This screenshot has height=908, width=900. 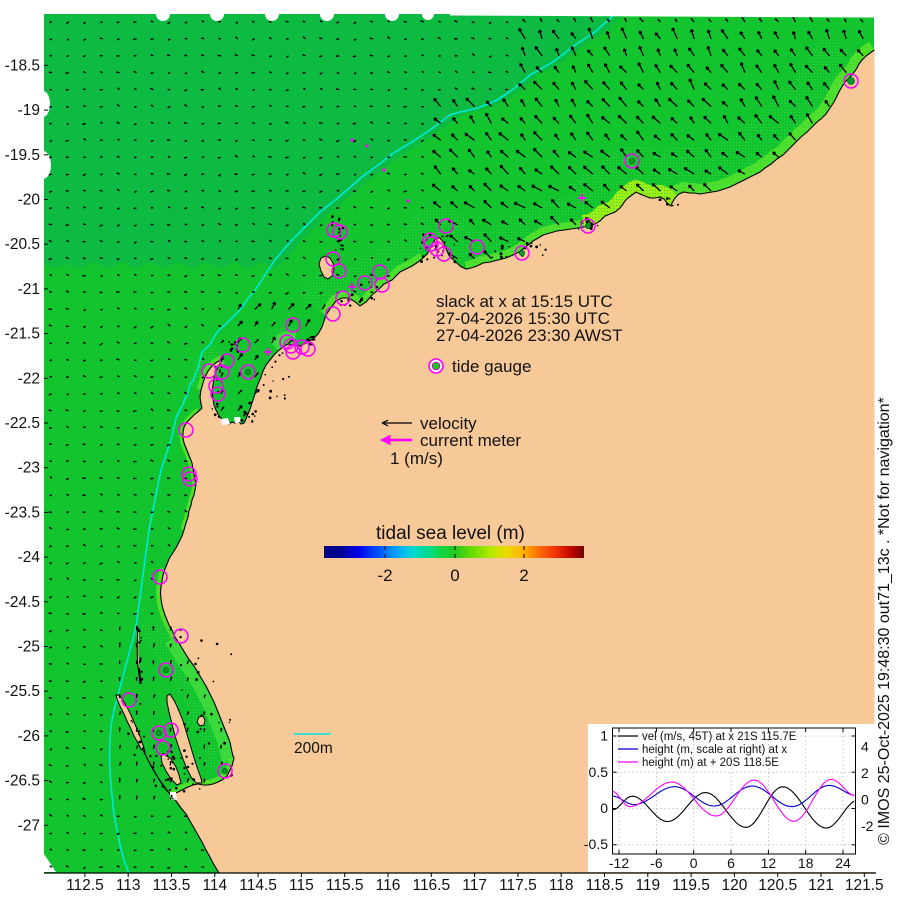 I want to click on svg-text: -22, so click(x=29, y=378).